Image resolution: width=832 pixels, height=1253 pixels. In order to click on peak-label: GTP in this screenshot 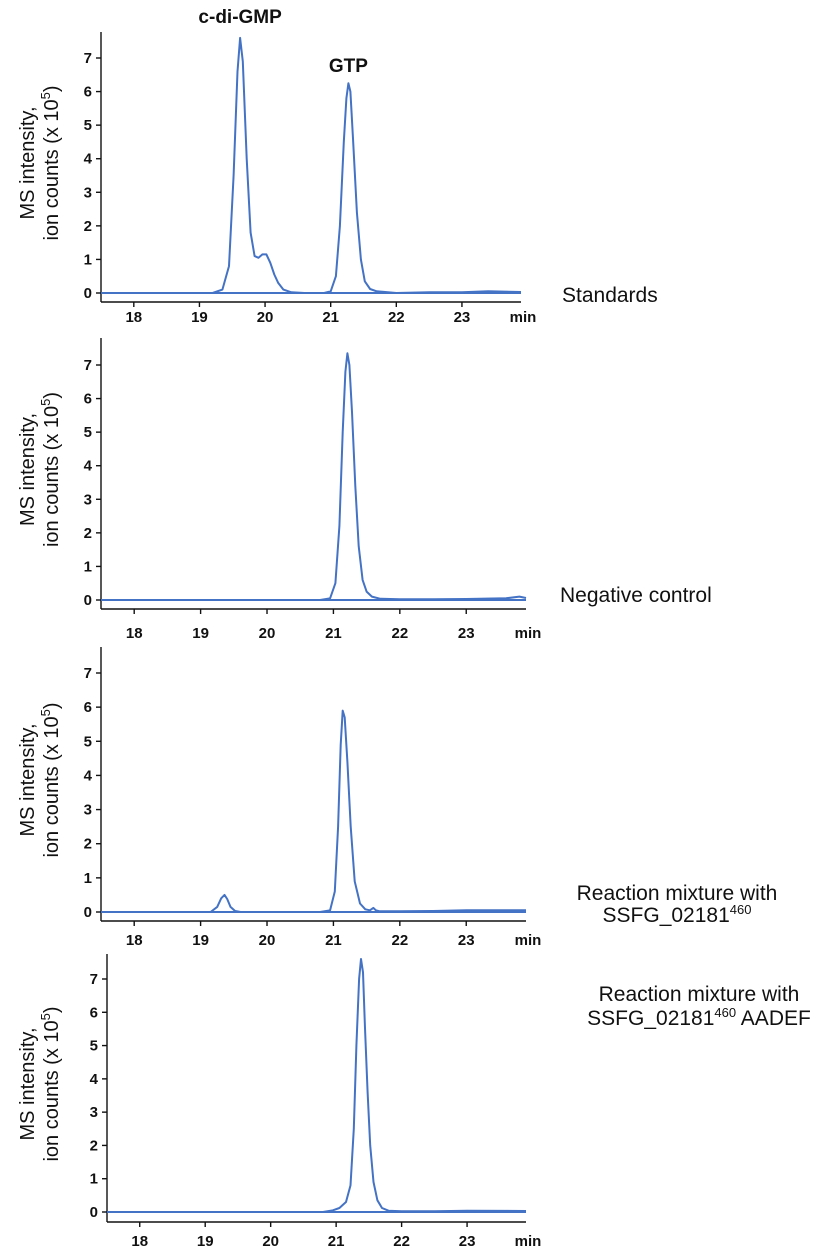, I will do `click(348, 66)`.